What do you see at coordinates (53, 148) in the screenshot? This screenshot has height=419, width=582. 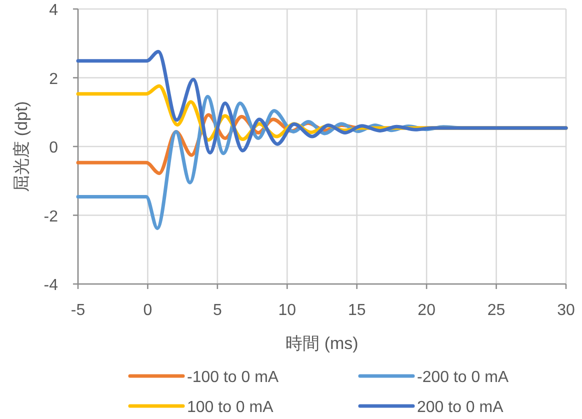 I see `y-tick-label: 0` at bounding box center [53, 148].